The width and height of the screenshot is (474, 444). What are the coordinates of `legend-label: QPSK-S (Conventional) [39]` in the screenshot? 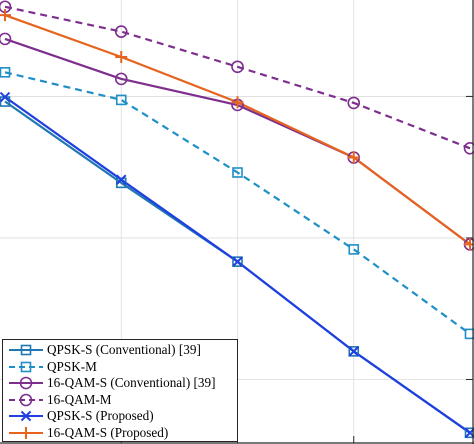 It's located at (124, 349).